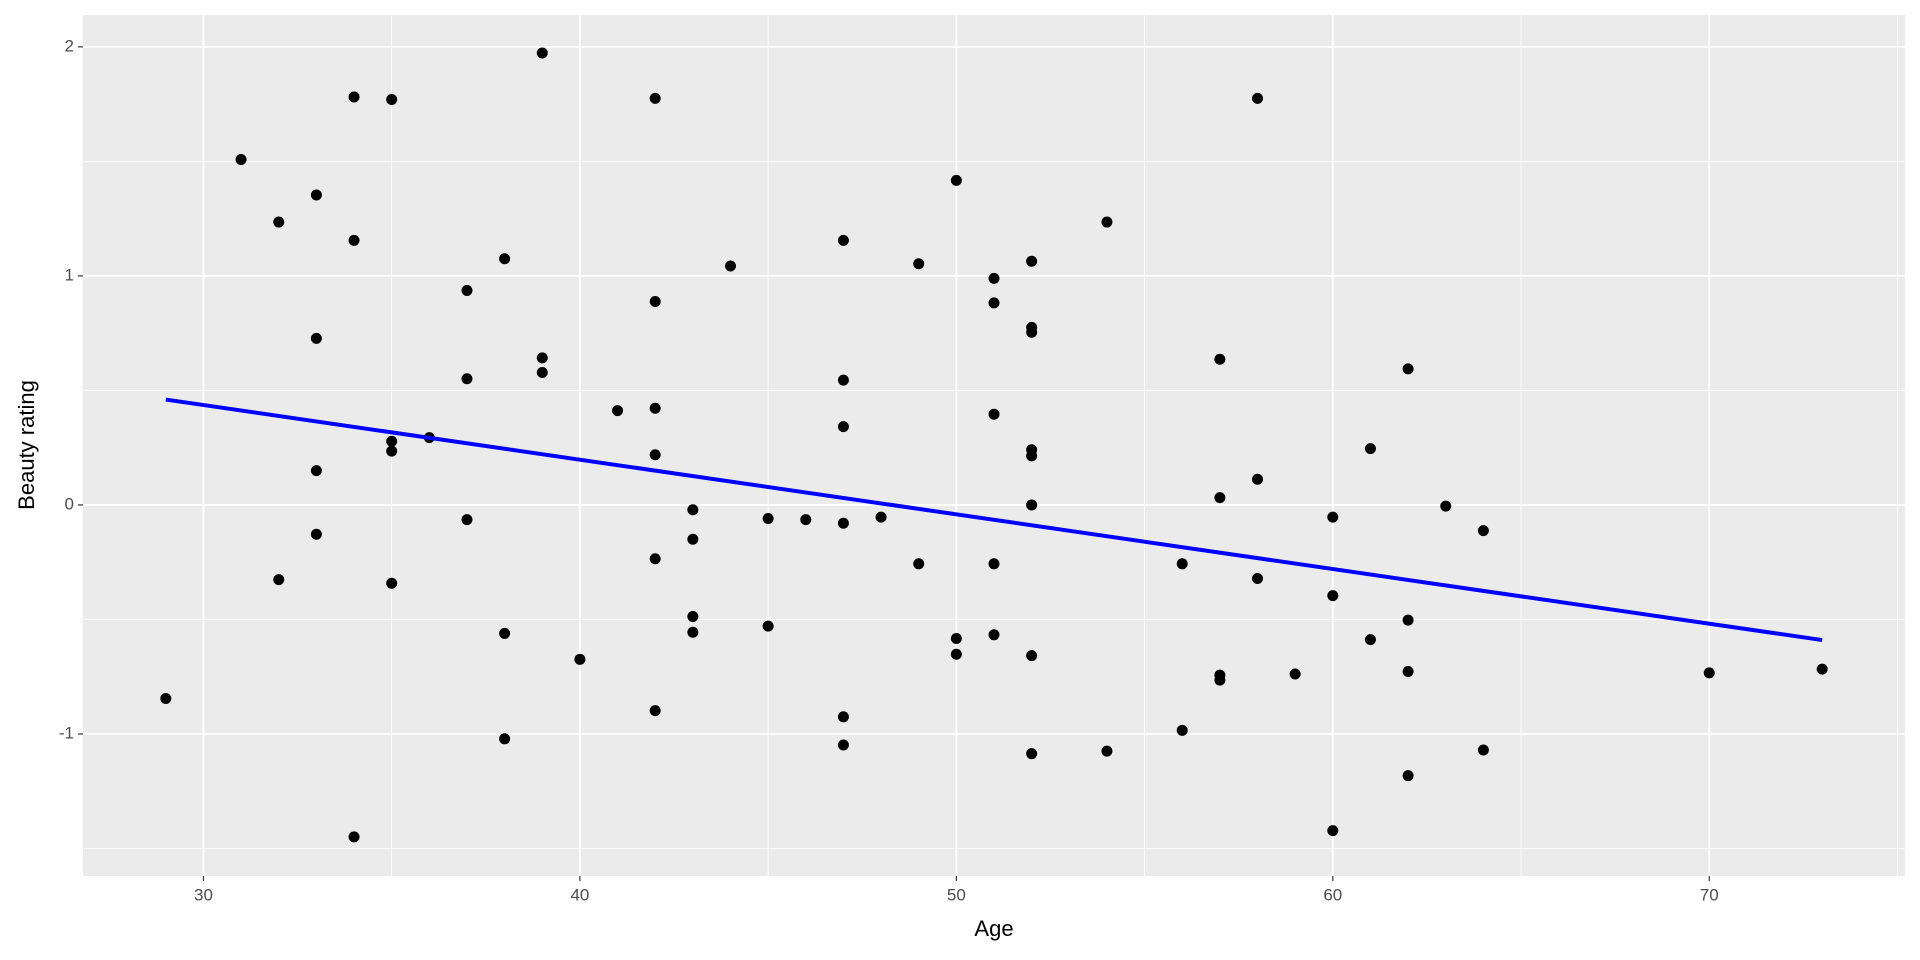 The width and height of the screenshot is (1920, 960). What do you see at coordinates (1332, 894) in the screenshot?
I see `x-tick-label: 60` at bounding box center [1332, 894].